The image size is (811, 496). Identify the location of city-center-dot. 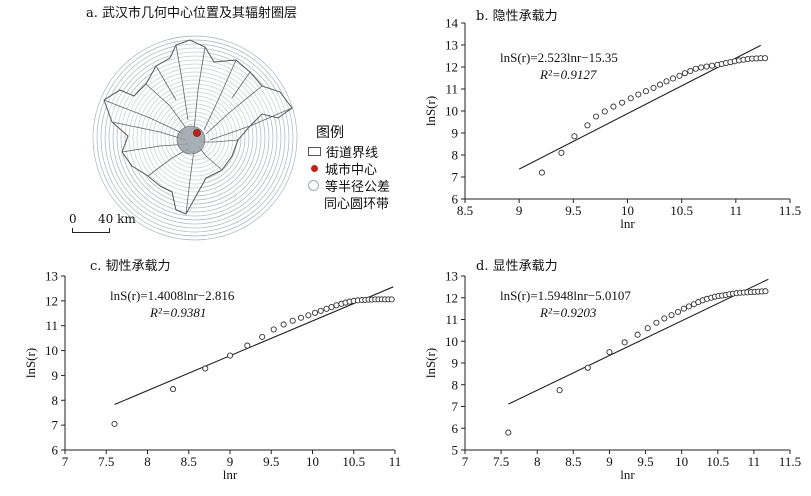
(197, 133).